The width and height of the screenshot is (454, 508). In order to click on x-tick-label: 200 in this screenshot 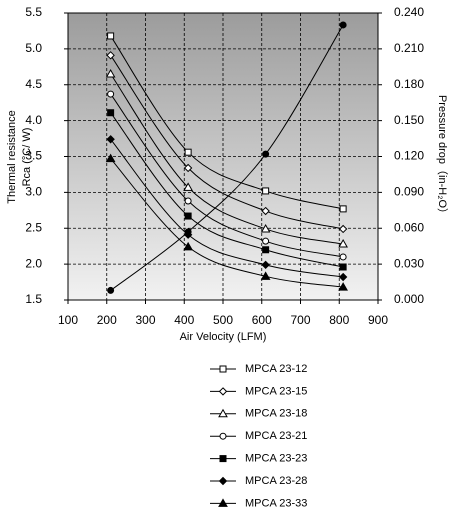, I will do `click(107, 320)`.